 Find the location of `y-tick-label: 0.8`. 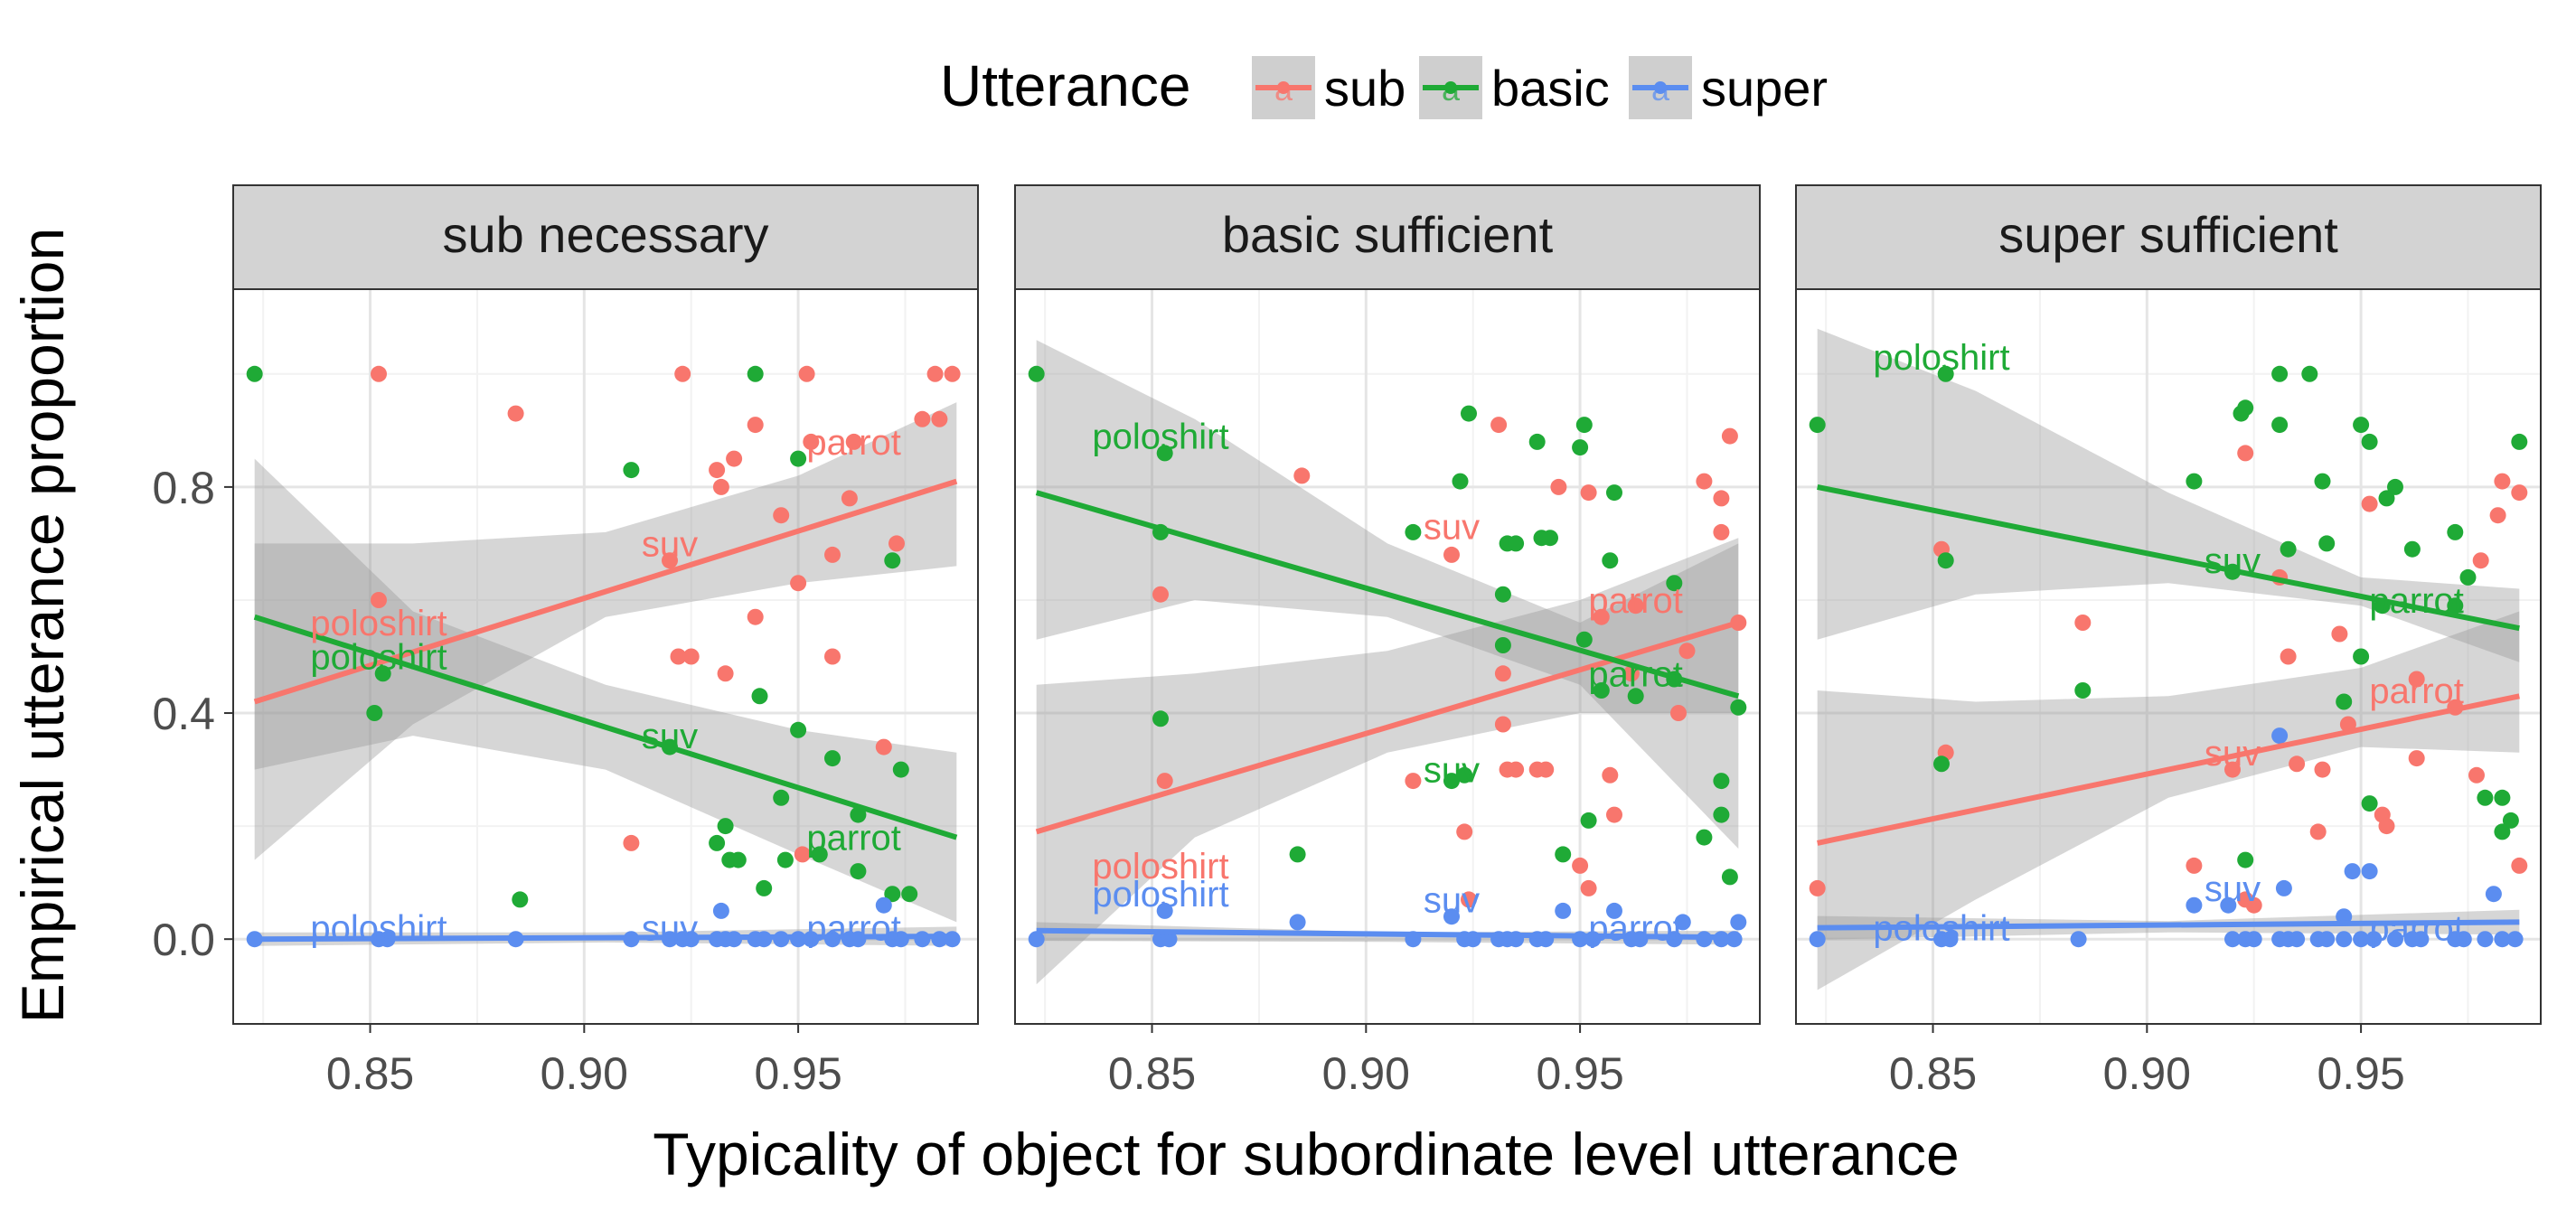

y-tick-label: 0.8 is located at coordinates (183, 488).